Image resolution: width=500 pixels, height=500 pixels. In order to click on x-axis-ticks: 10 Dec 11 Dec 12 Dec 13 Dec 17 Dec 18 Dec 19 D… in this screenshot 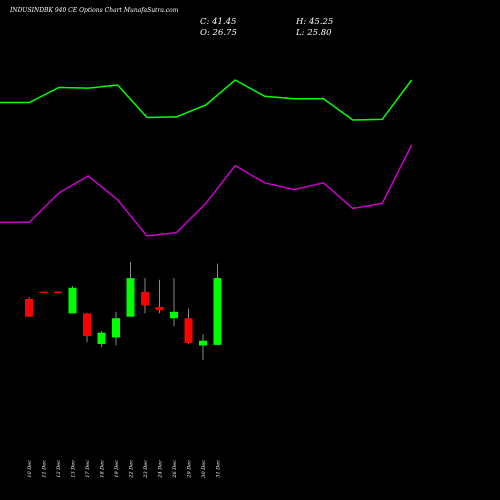, I will do `click(124, 469)`.